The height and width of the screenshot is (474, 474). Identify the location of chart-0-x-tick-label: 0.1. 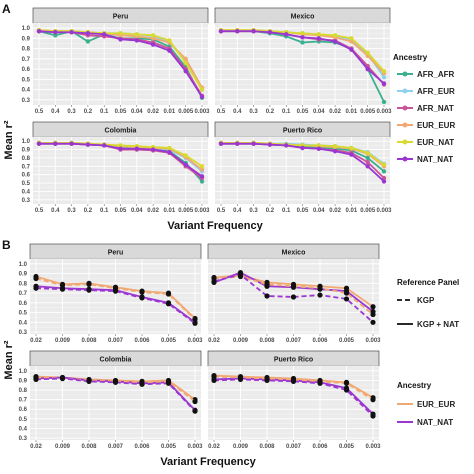
(104, 112).